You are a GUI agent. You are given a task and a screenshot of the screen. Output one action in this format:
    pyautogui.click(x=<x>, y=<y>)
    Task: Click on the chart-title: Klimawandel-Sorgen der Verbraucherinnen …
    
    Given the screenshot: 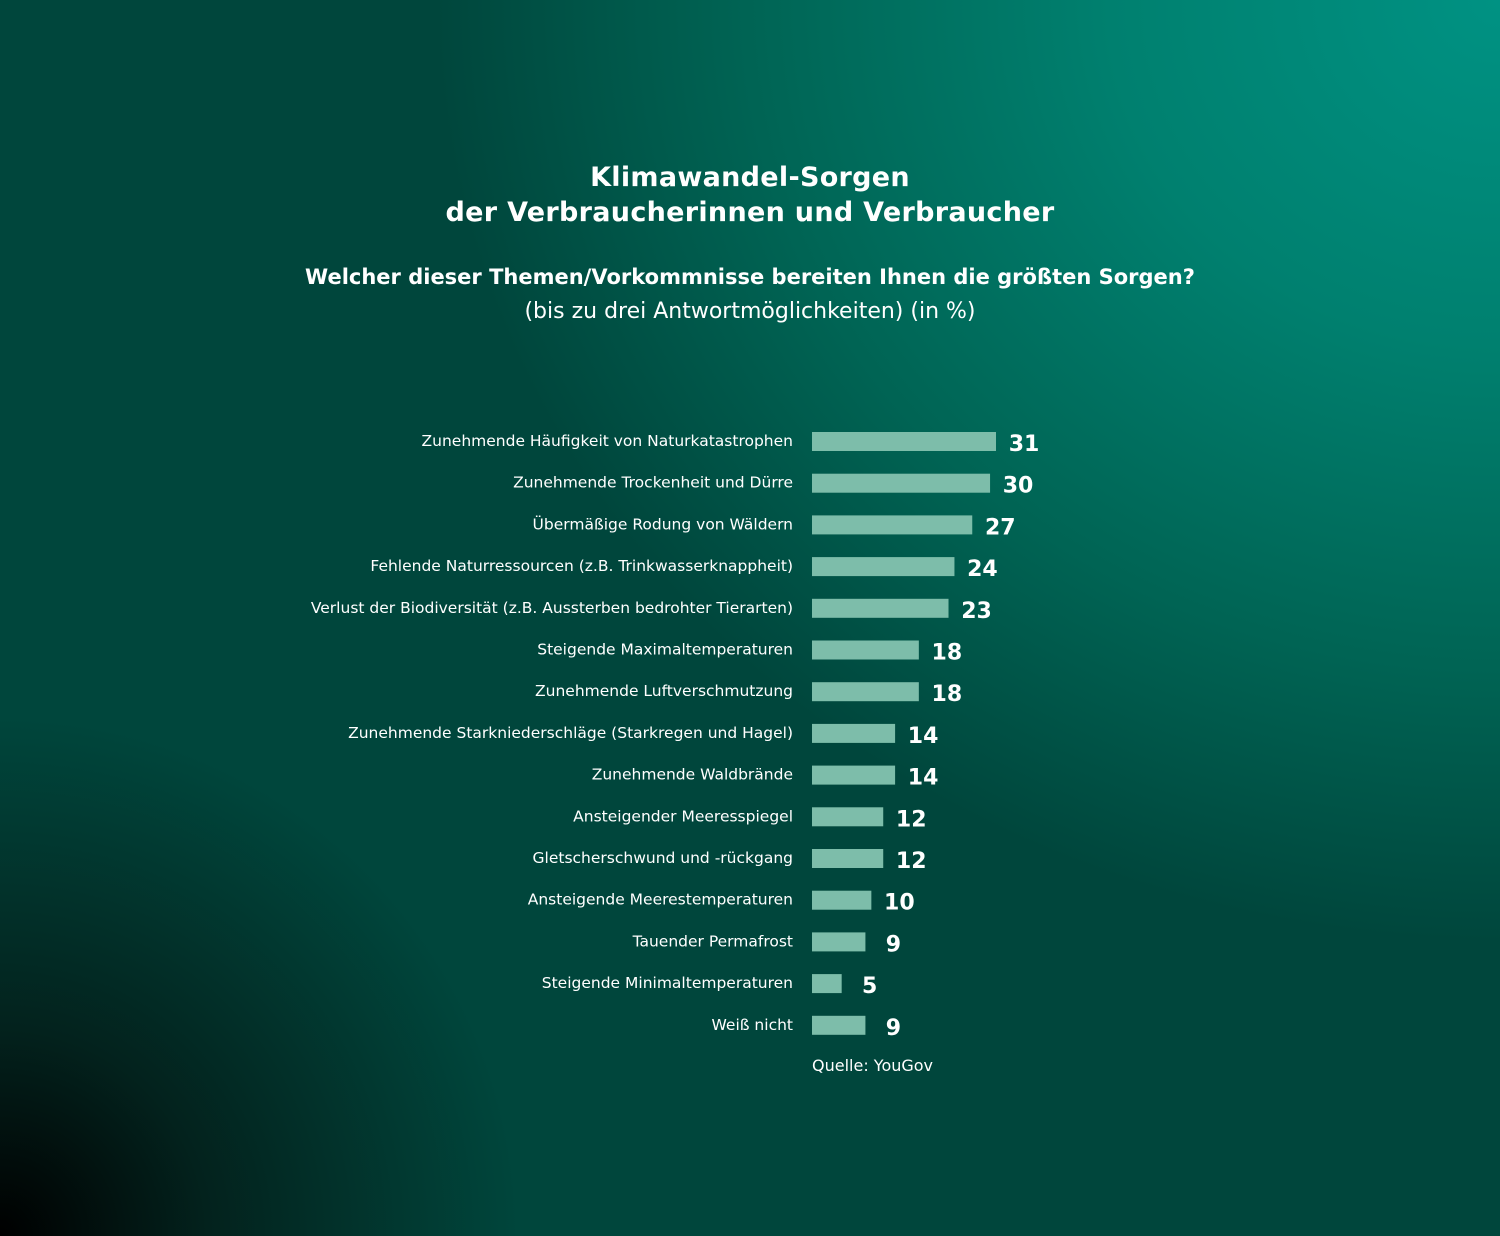 What is the action you would take?
    pyautogui.click(x=750, y=195)
    